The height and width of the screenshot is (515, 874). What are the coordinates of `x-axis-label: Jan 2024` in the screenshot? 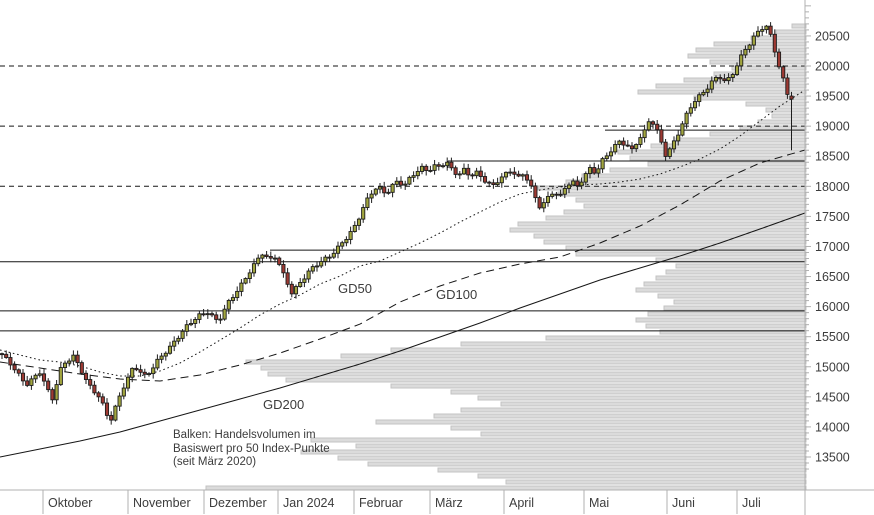 It's located at (308, 503).